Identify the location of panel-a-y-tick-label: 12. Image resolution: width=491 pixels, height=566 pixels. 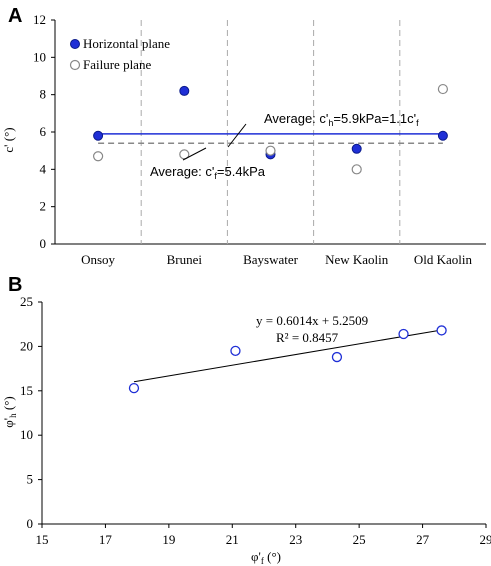
(39, 19).